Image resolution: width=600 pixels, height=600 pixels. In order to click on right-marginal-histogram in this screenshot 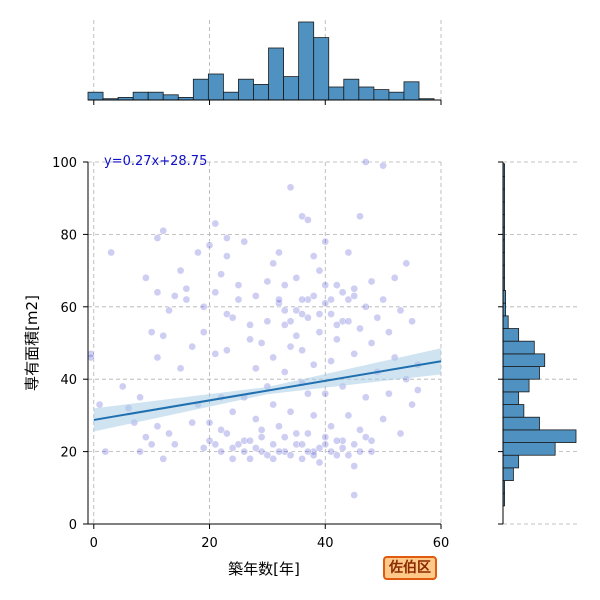, I will do `click(539, 343)`.